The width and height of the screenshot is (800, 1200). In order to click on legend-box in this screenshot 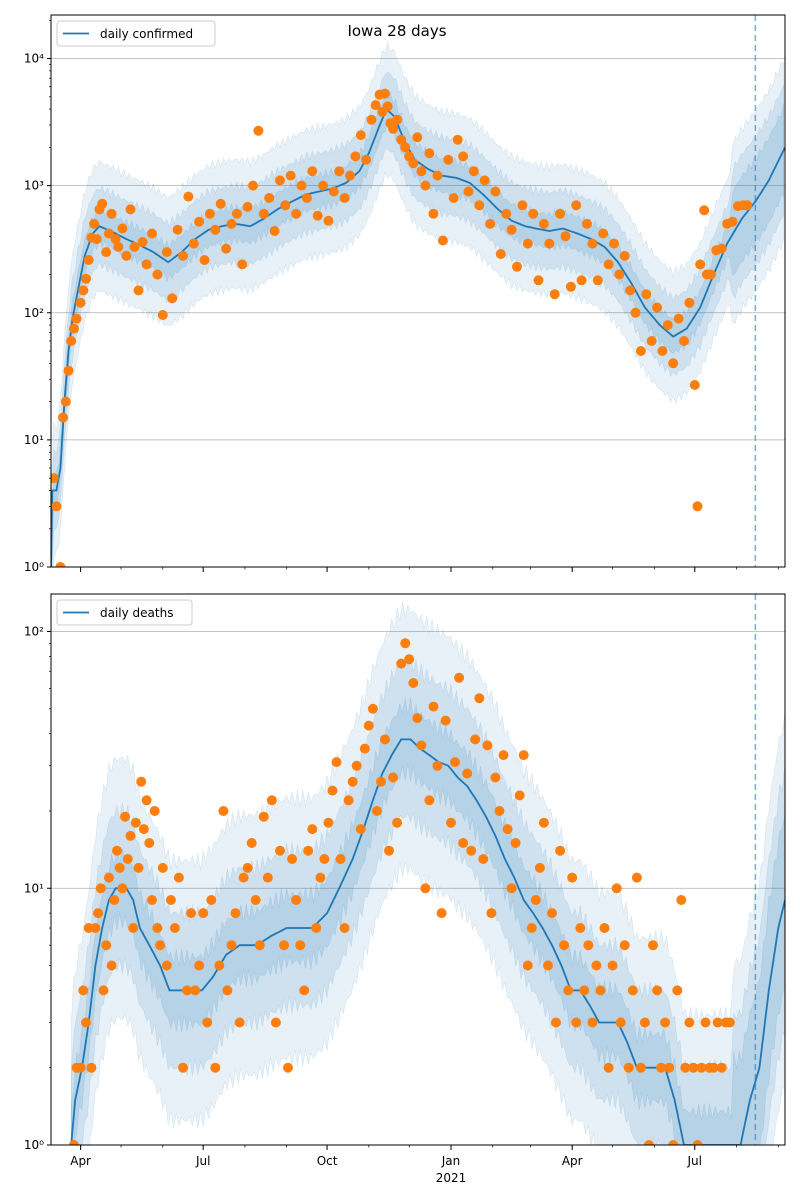, I will do `click(136, 33)`.